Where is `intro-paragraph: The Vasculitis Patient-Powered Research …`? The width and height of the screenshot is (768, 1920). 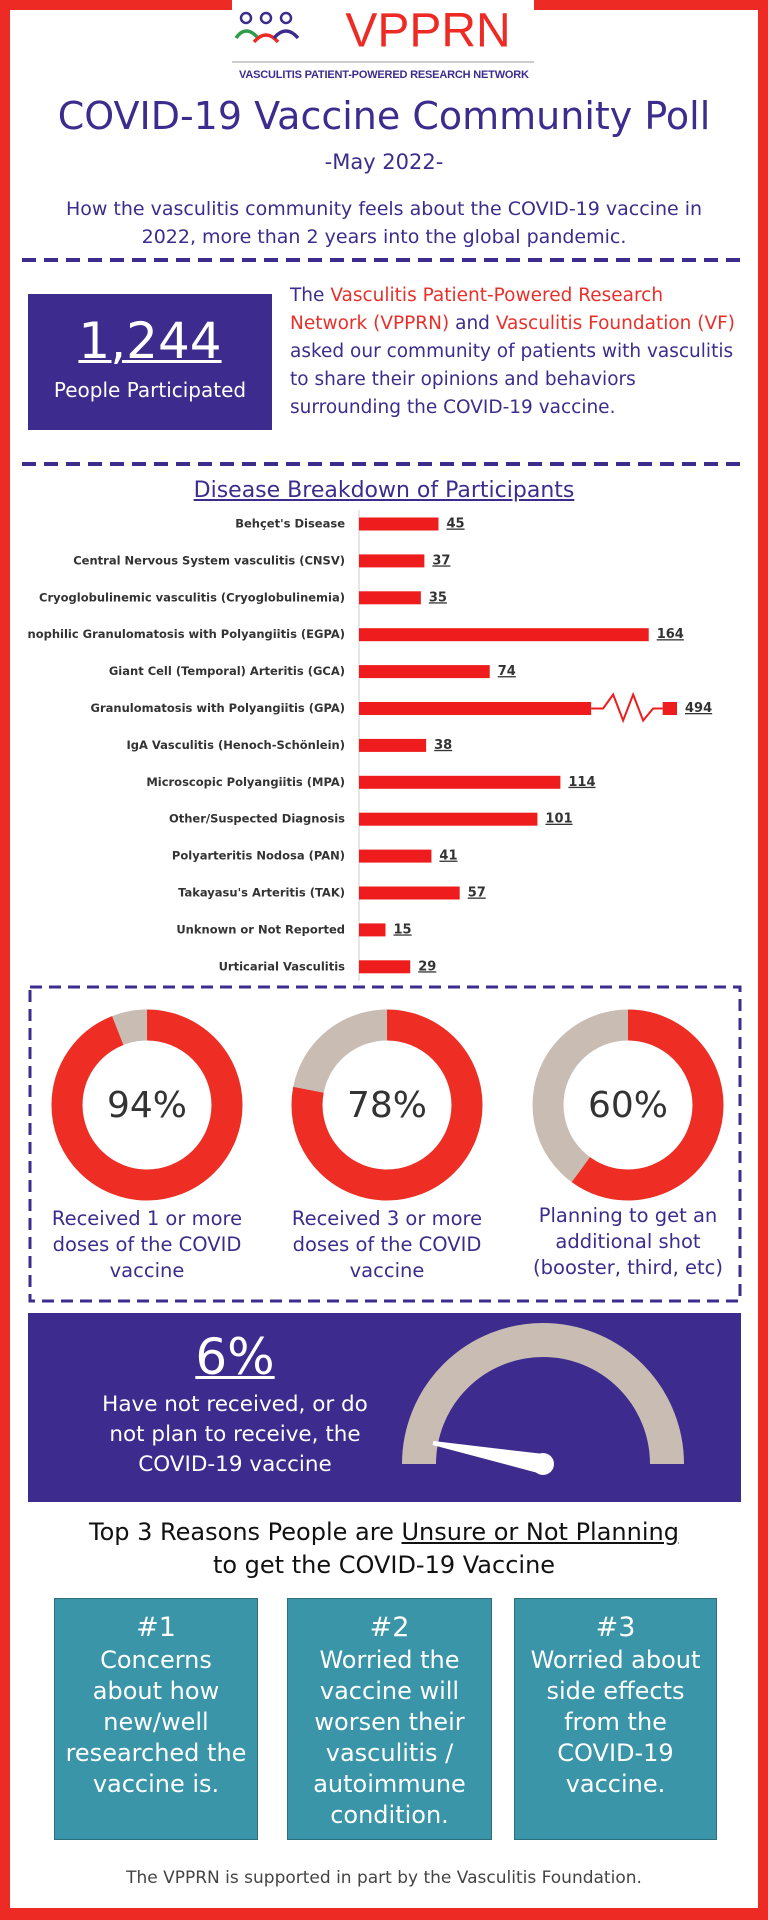 intro-paragraph: The Vasculitis Patient-Powered Research … is located at coordinates (515, 352).